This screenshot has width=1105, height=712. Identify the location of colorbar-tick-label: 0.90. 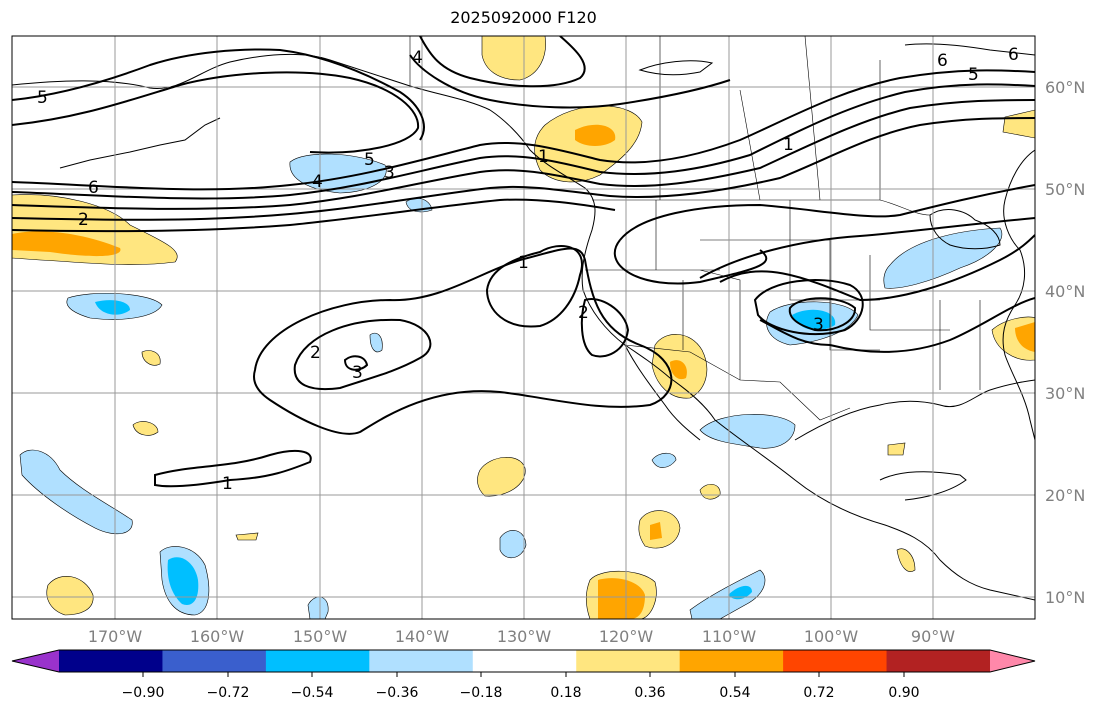
(903, 693).